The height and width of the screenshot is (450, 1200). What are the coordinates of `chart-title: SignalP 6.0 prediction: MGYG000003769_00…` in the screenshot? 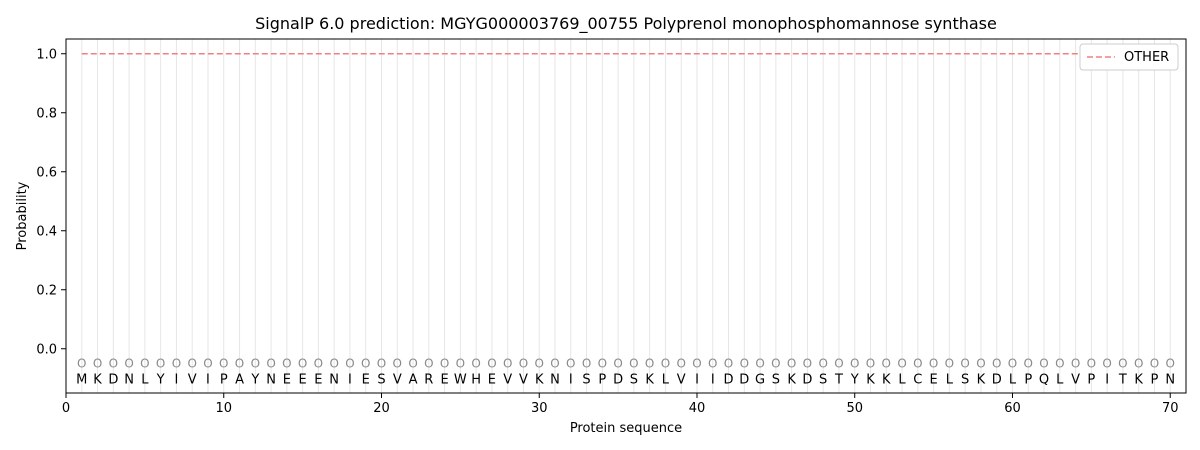 It's located at (626, 24).